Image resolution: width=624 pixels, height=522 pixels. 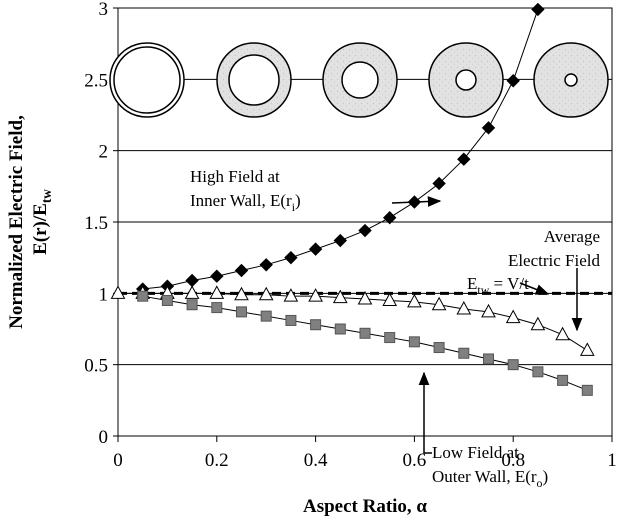 I want to click on text-run: Aspect Ratio, α, so click(x=365, y=506).